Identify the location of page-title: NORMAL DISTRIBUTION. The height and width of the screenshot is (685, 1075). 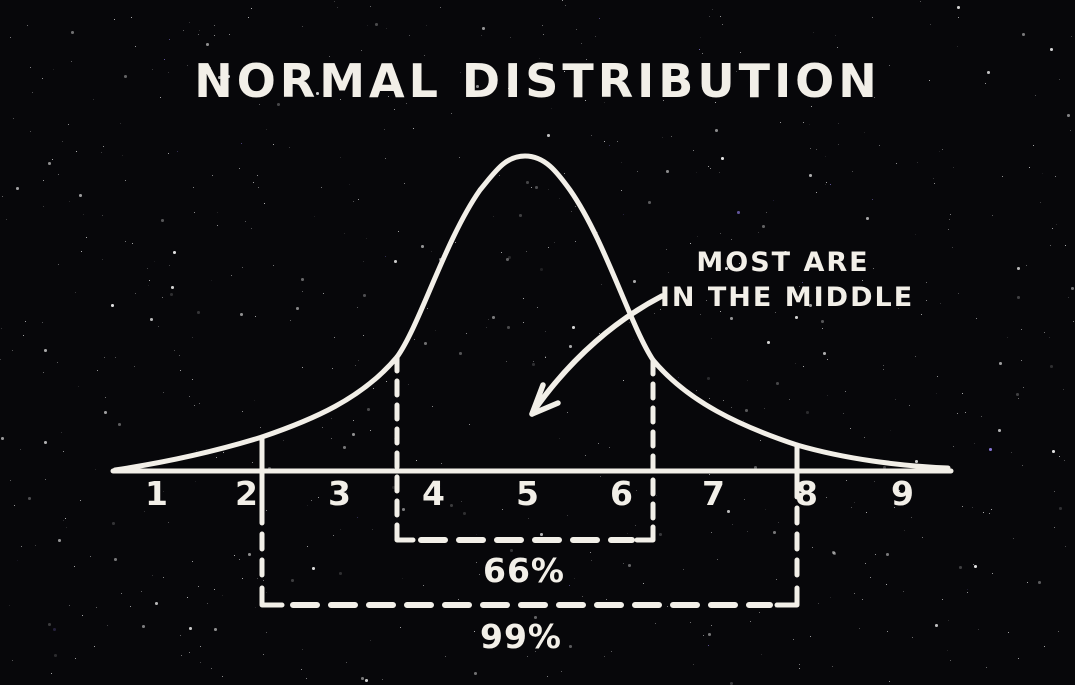
(537, 81).